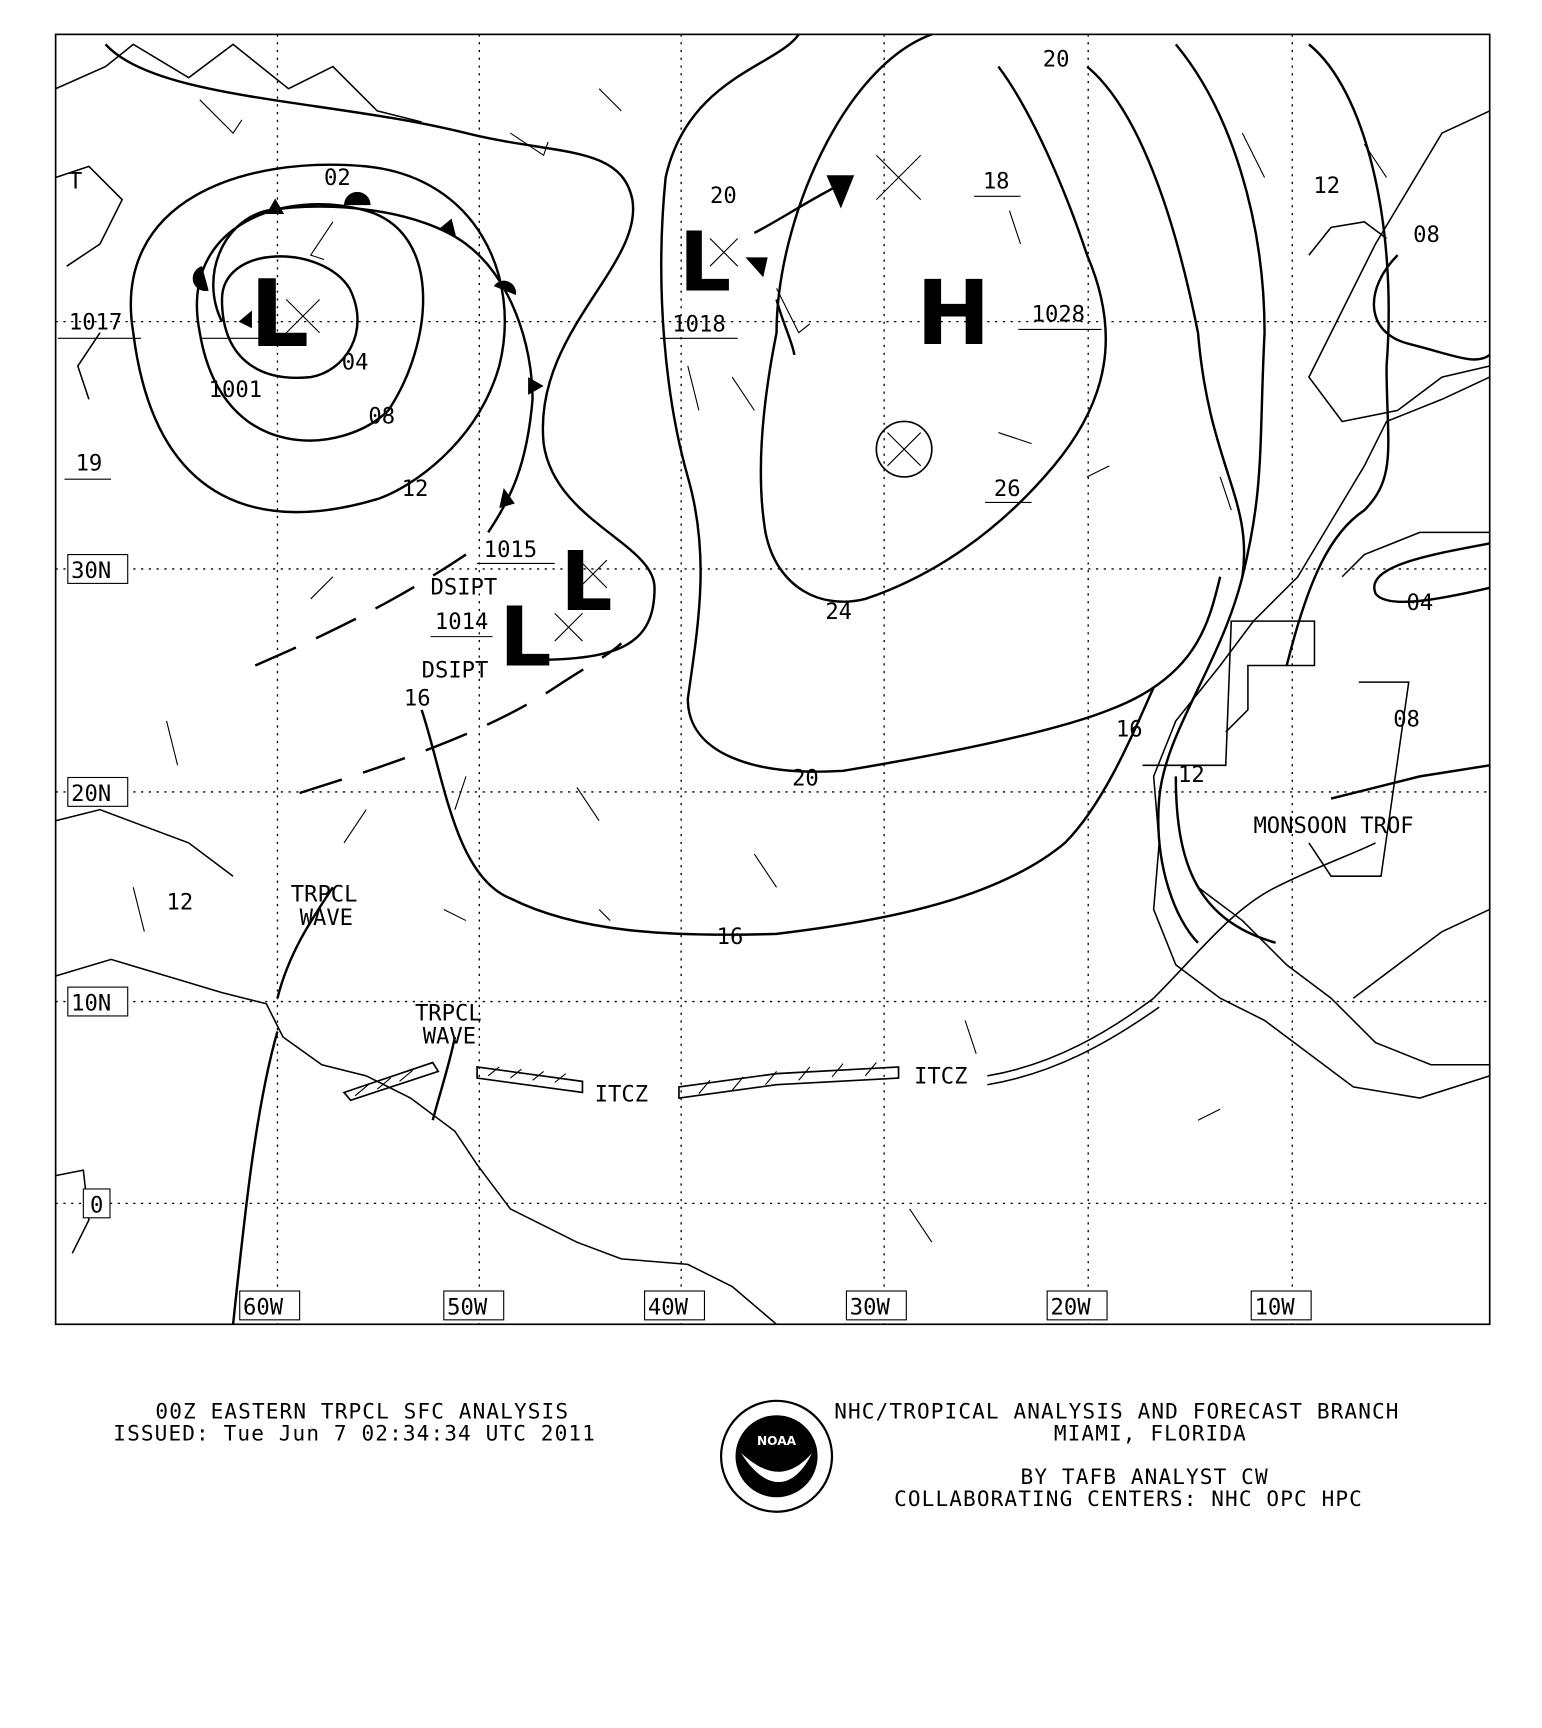  Describe the element at coordinates (337, 178) in the screenshot. I see `label-02: 02` at that location.